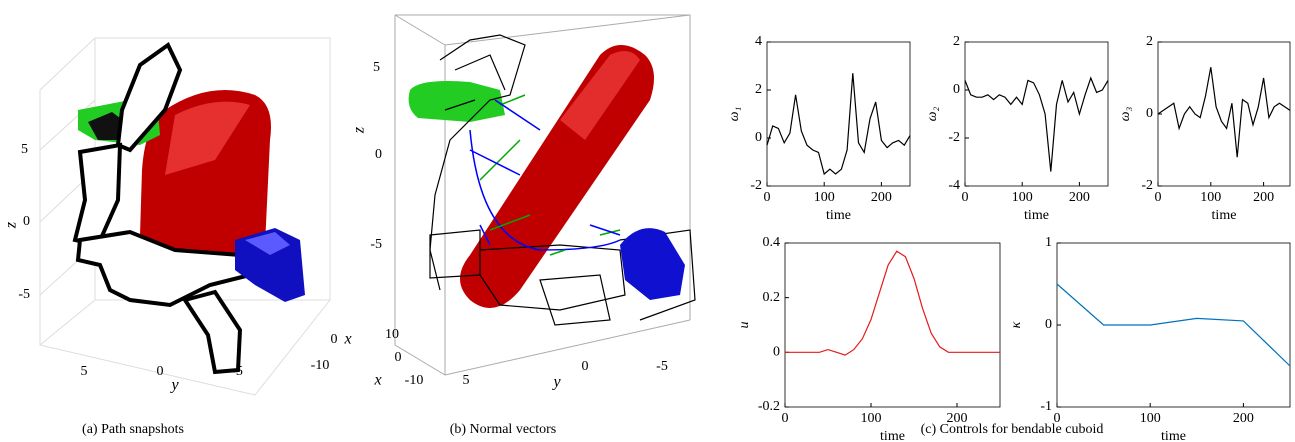 This screenshot has height=442, width=1295. What do you see at coordinates (1048, 242) in the screenshot?
I see `y-tick-label: 1` at bounding box center [1048, 242].